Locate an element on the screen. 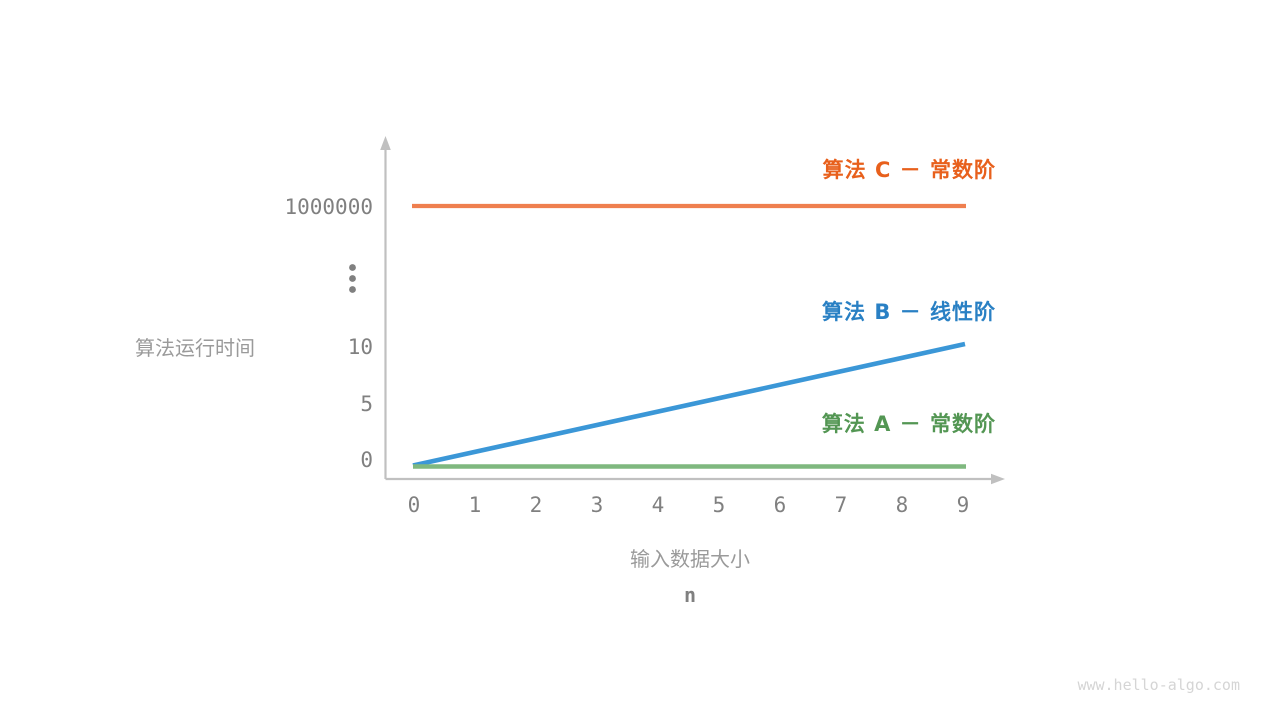  y-tick-label-5: 5 is located at coordinates (366, 404).